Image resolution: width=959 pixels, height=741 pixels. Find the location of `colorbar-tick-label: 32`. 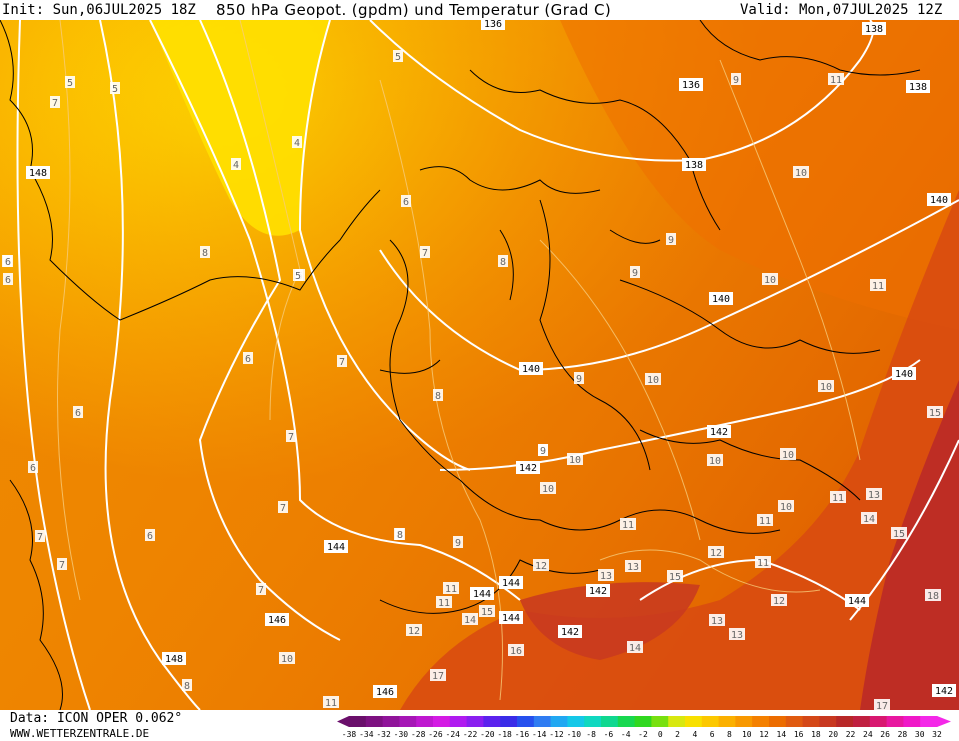

colorbar-tick-label: 32 is located at coordinates (937, 734).